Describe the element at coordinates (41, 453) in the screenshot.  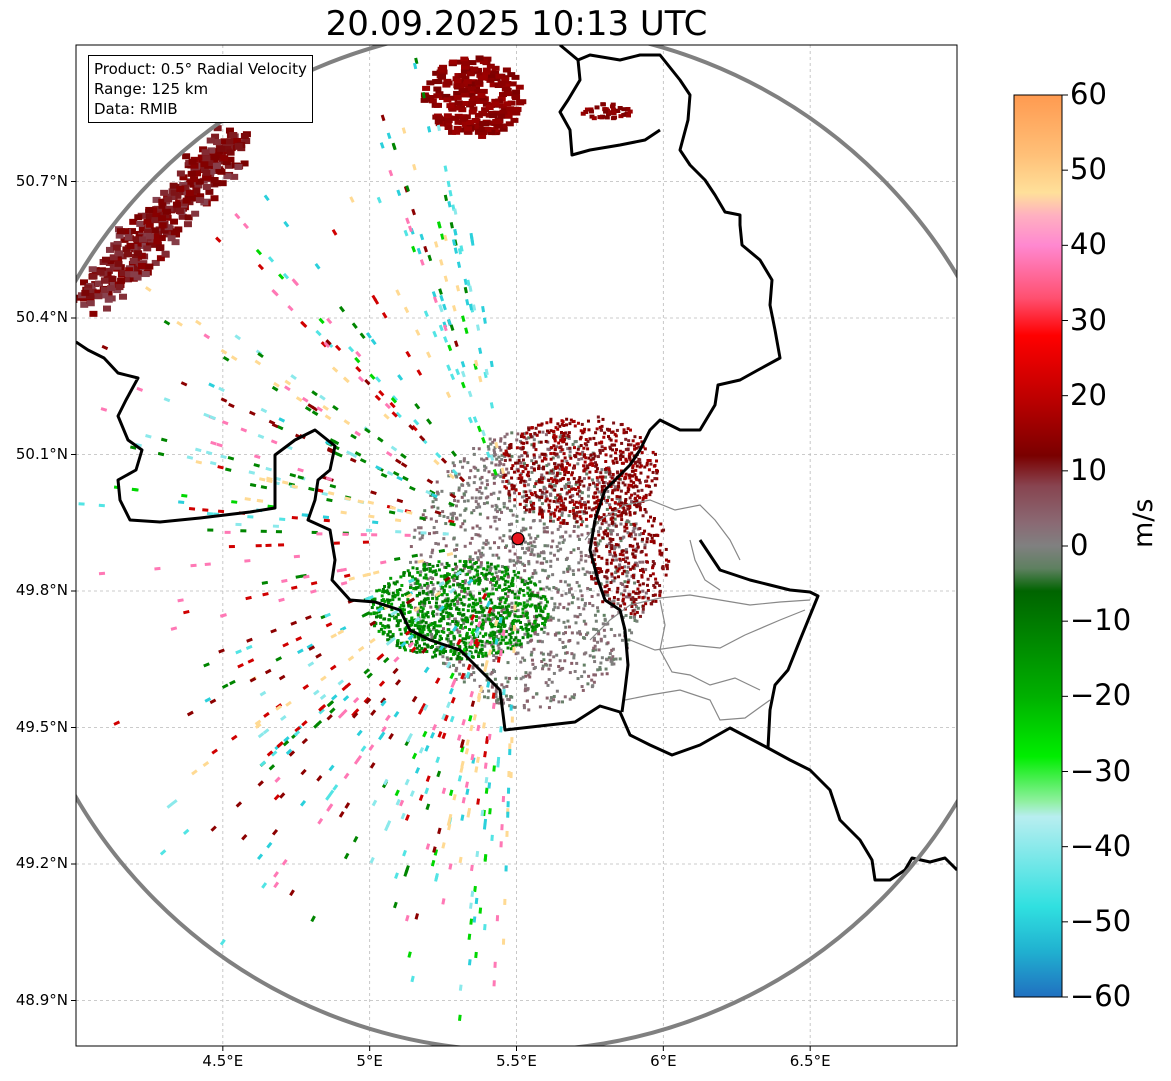
I see `y-tick-label: 50.1°N` at that location.